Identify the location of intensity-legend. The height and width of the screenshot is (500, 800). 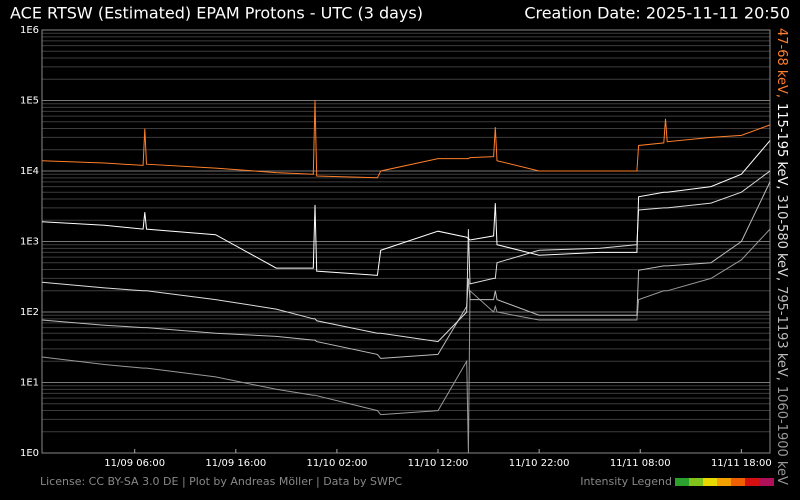
(724, 482).